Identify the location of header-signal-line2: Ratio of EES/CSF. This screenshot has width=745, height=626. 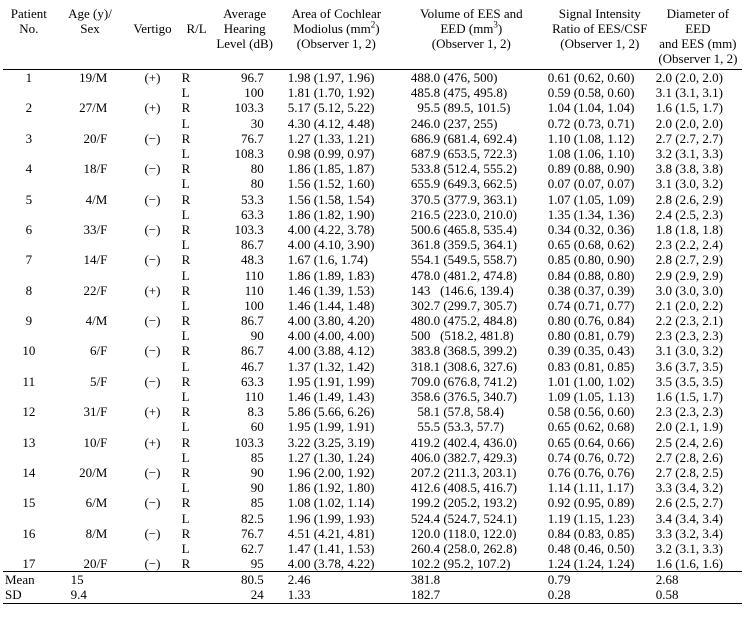
(600, 28).